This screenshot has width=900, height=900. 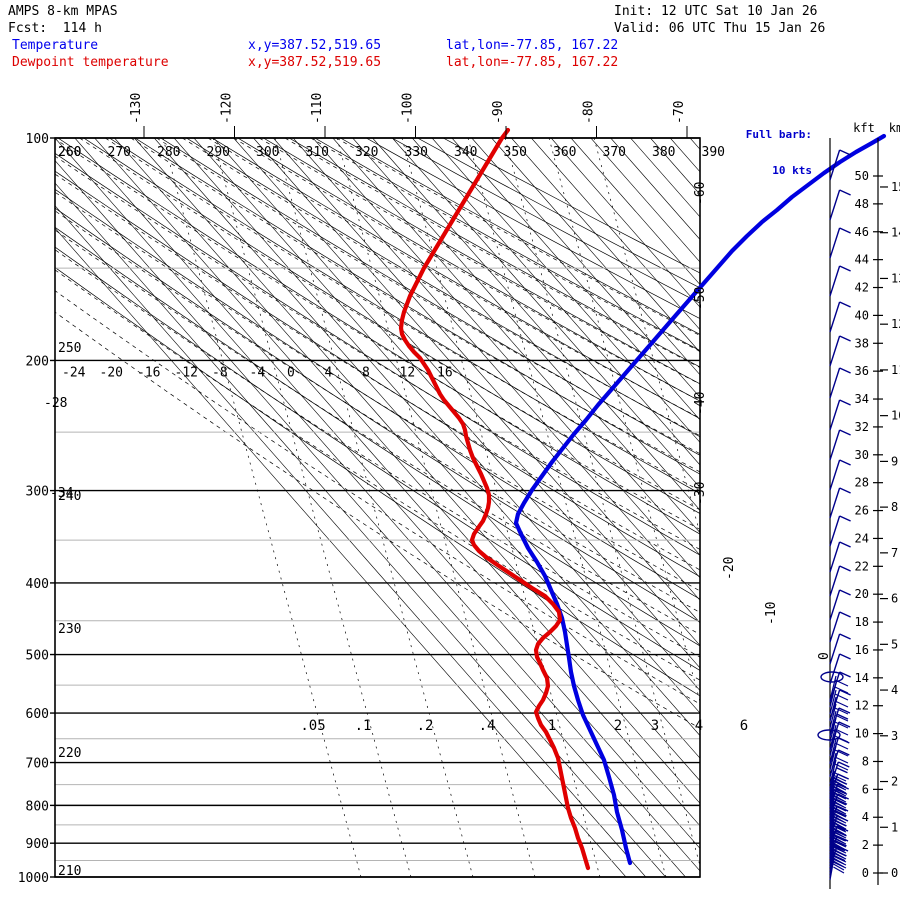 I want to click on km-tick-6: 6., so click(x=895, y=599).